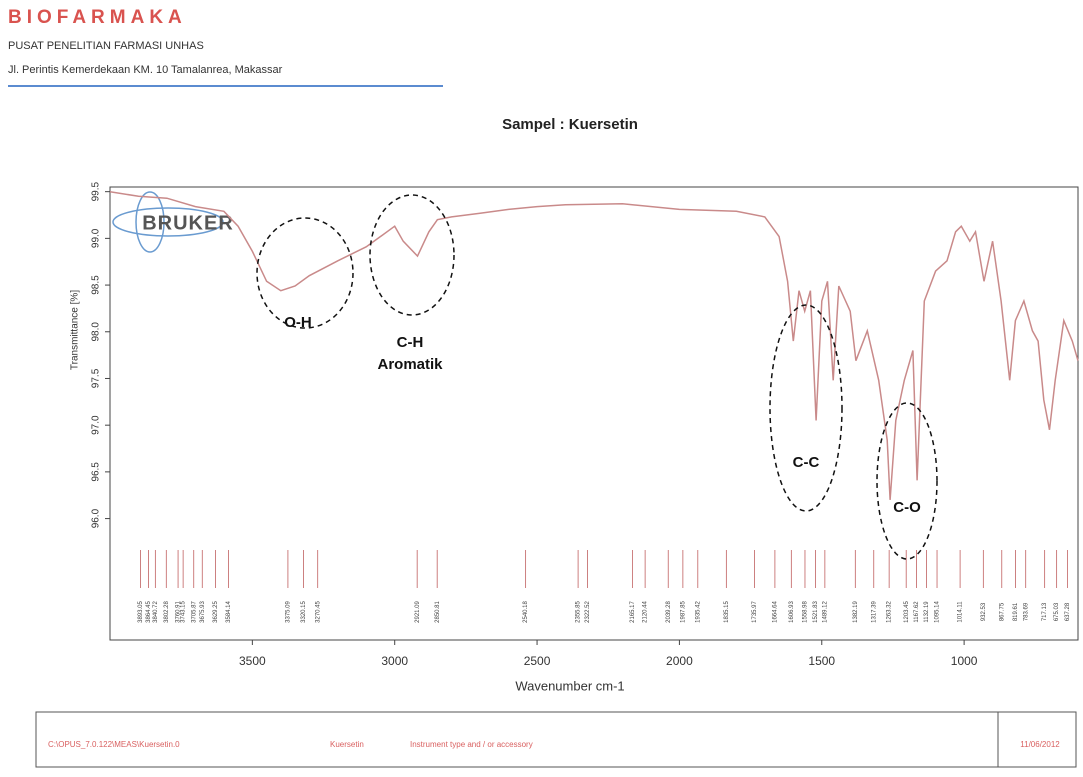 The width and height of the screenshot is (1083, 777). I want to click on peak-label: 1558.98, so click(806, 612).